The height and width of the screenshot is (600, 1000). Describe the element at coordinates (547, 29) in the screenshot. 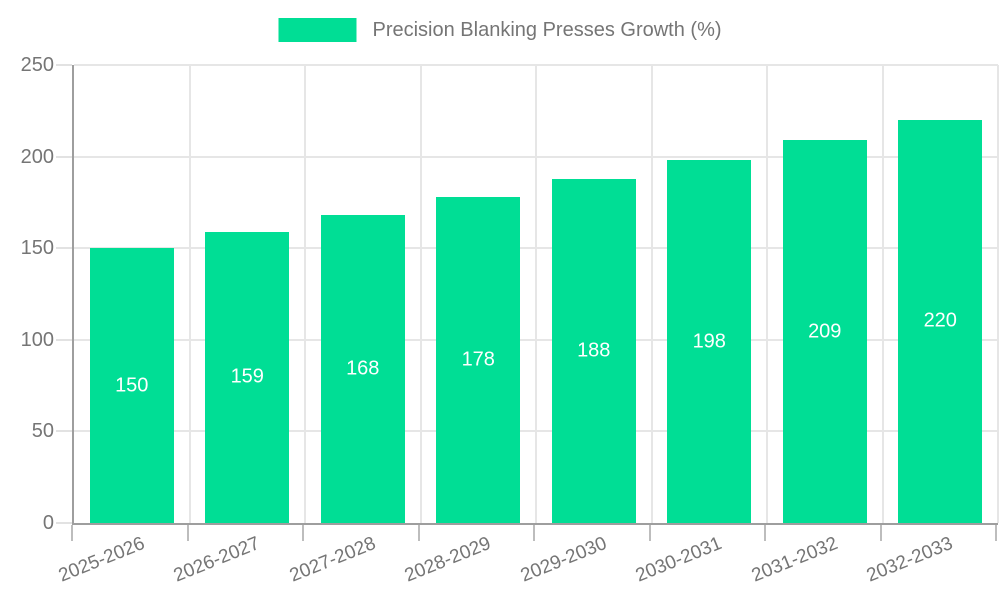

I see `legend-label: Precision Blanking Presses Growth (%)` at that location.